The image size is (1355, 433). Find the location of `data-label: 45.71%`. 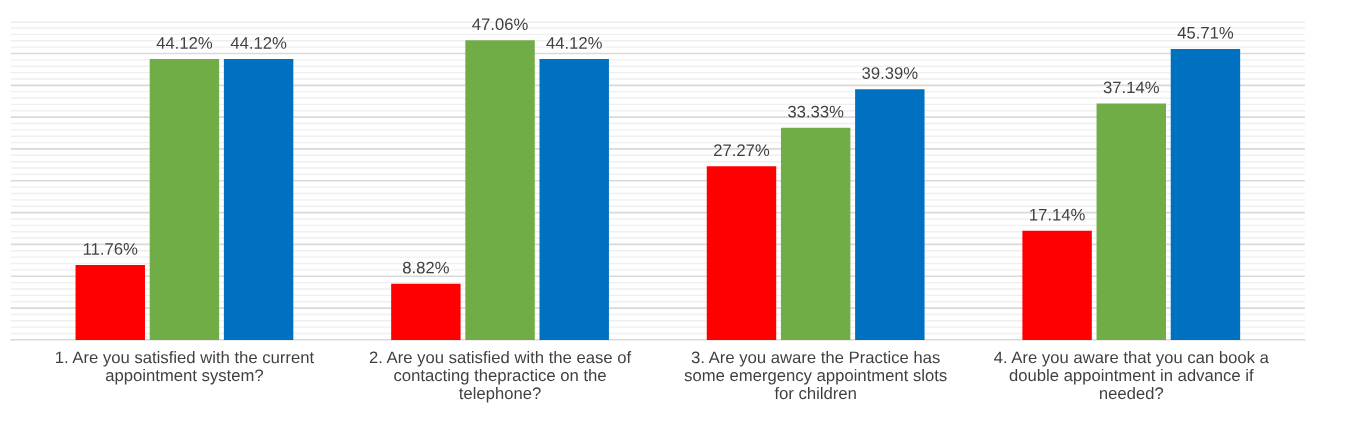

data-label: 45.71% is located at coordinates (1205, 32).